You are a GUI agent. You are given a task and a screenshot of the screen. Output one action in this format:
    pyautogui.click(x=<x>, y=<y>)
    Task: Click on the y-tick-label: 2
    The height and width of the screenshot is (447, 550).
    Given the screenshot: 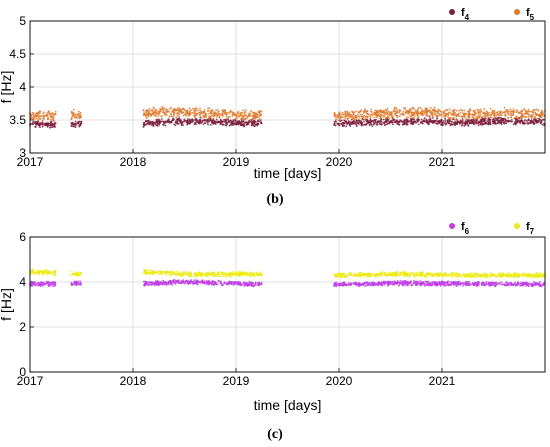 What is the action you would take?
    pyautogui.click(x=22, y=327)
    